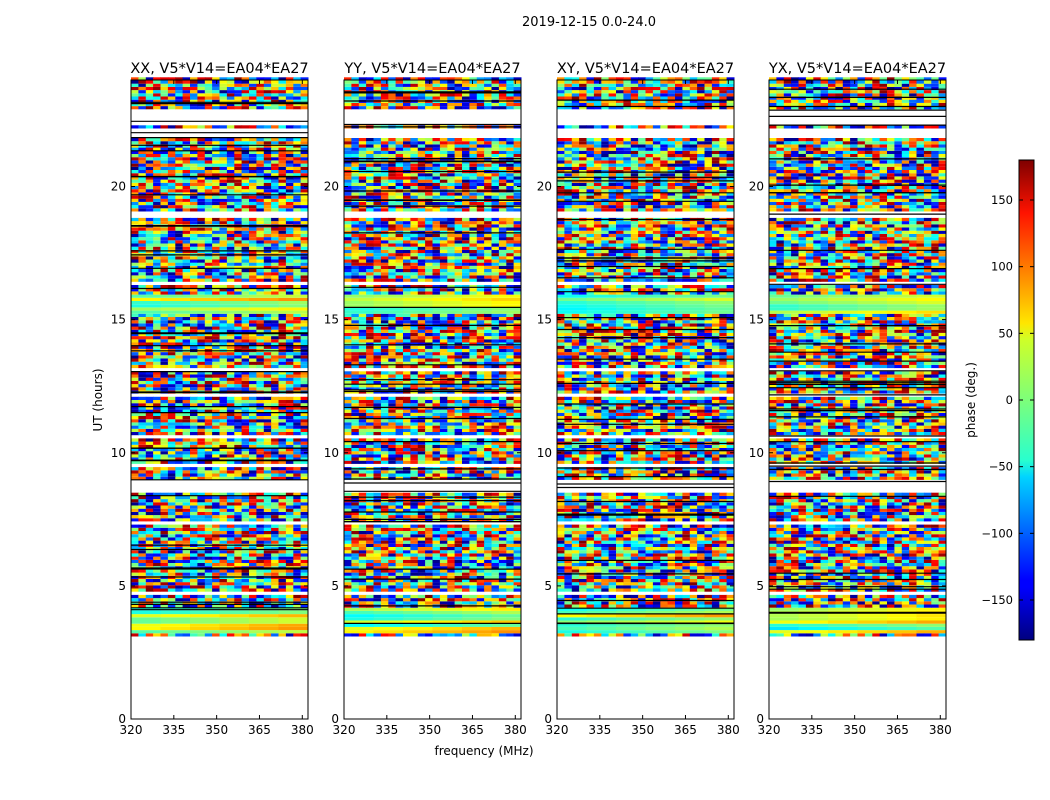 The image size is (1050, 800). I want to click on colorbar-tick-label: 150, so click(1002, 200).